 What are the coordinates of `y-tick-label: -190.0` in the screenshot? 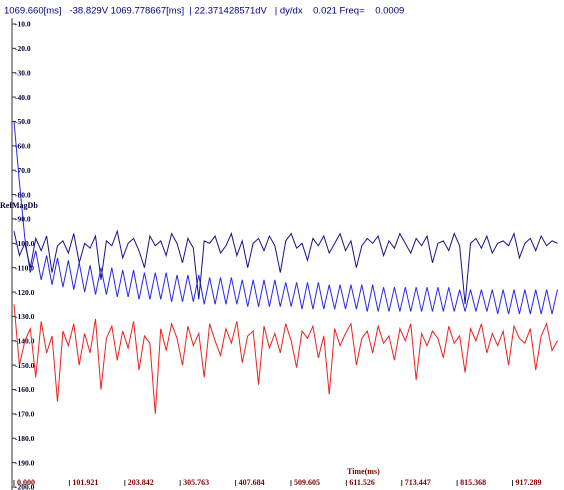 It's located at (25, 462).